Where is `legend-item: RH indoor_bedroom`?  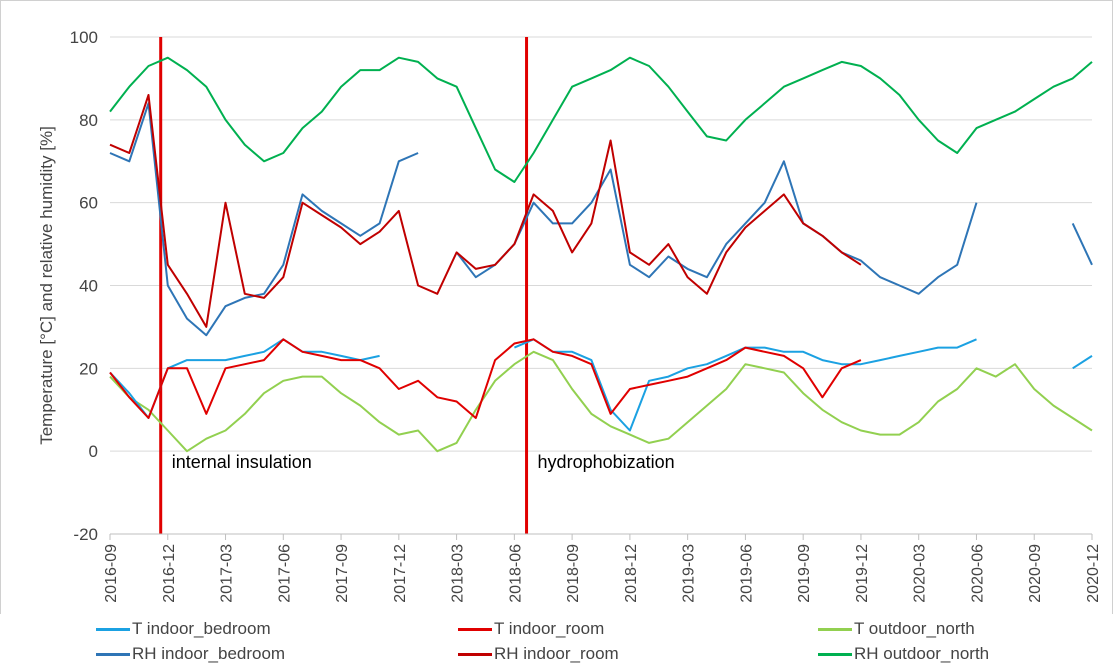 legend-item: RH indoor_bedroom is located at coordinates (190, 654).